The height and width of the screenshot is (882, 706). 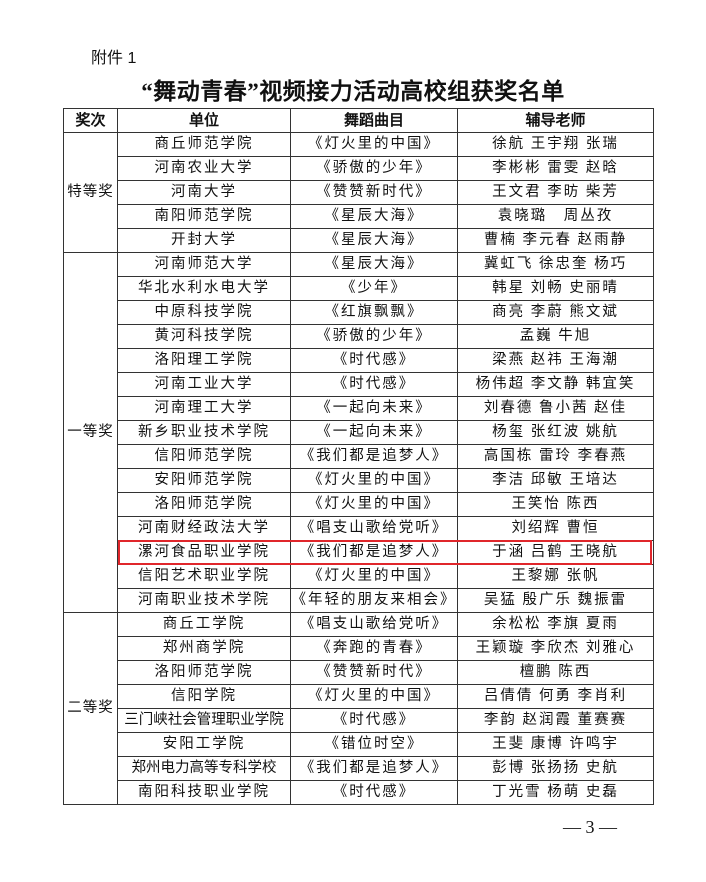 What do you see at coordinates (374, 744) in the screenshot?
I see `dance-cell: 《错位时空》` at bounding box center [374, 744].